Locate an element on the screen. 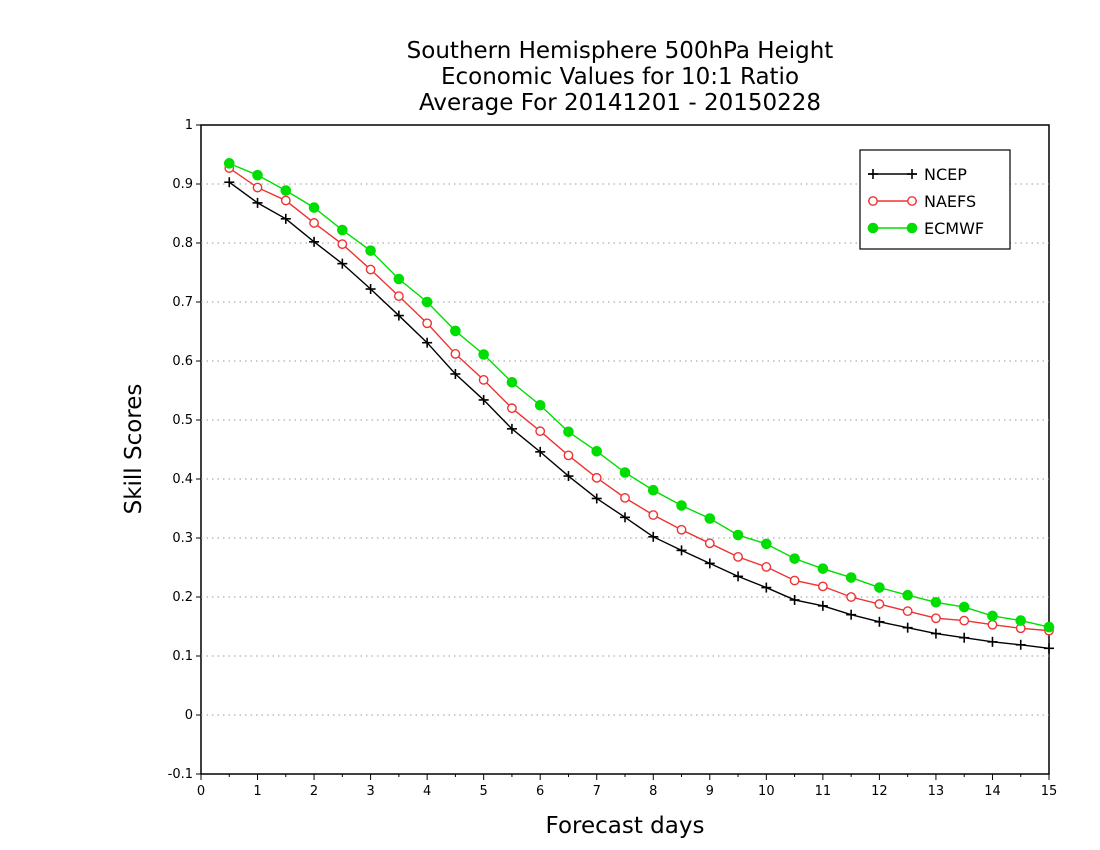 The height and width of the screenshot is (850, 1100). y-tick-label: 0 is located at coordinates (189, 715).